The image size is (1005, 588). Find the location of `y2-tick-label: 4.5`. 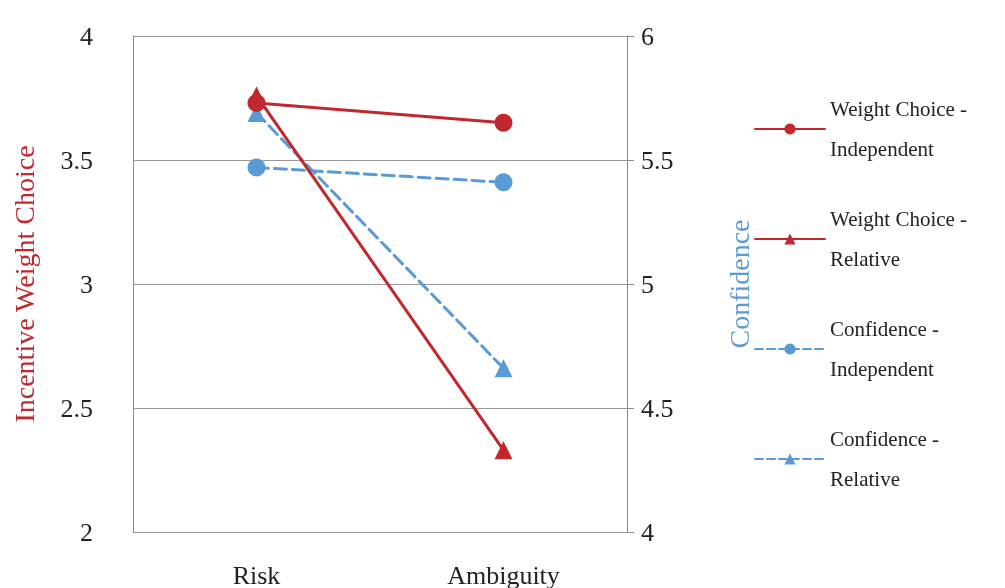

y2-tick-label: 4.5 is located at coordinates (657, 408).